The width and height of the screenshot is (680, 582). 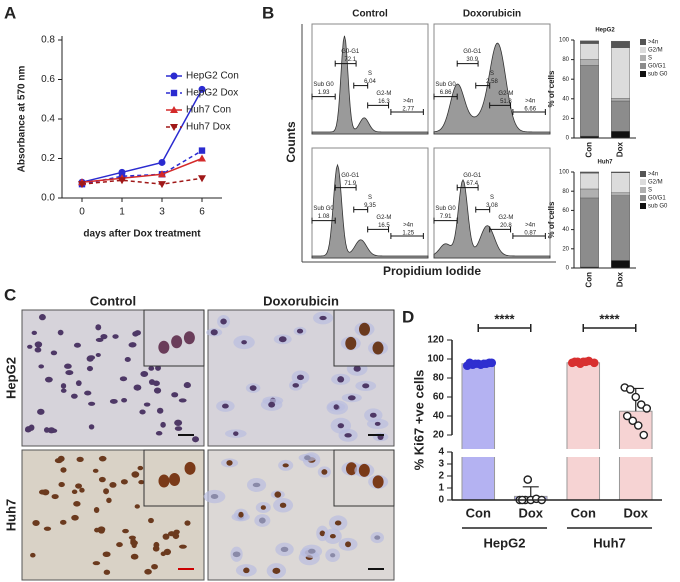 What do you see at coordinates (48, 158) in the screenshot?
I see `y-tick-label: 0.2` at bounding box center [48, 158].